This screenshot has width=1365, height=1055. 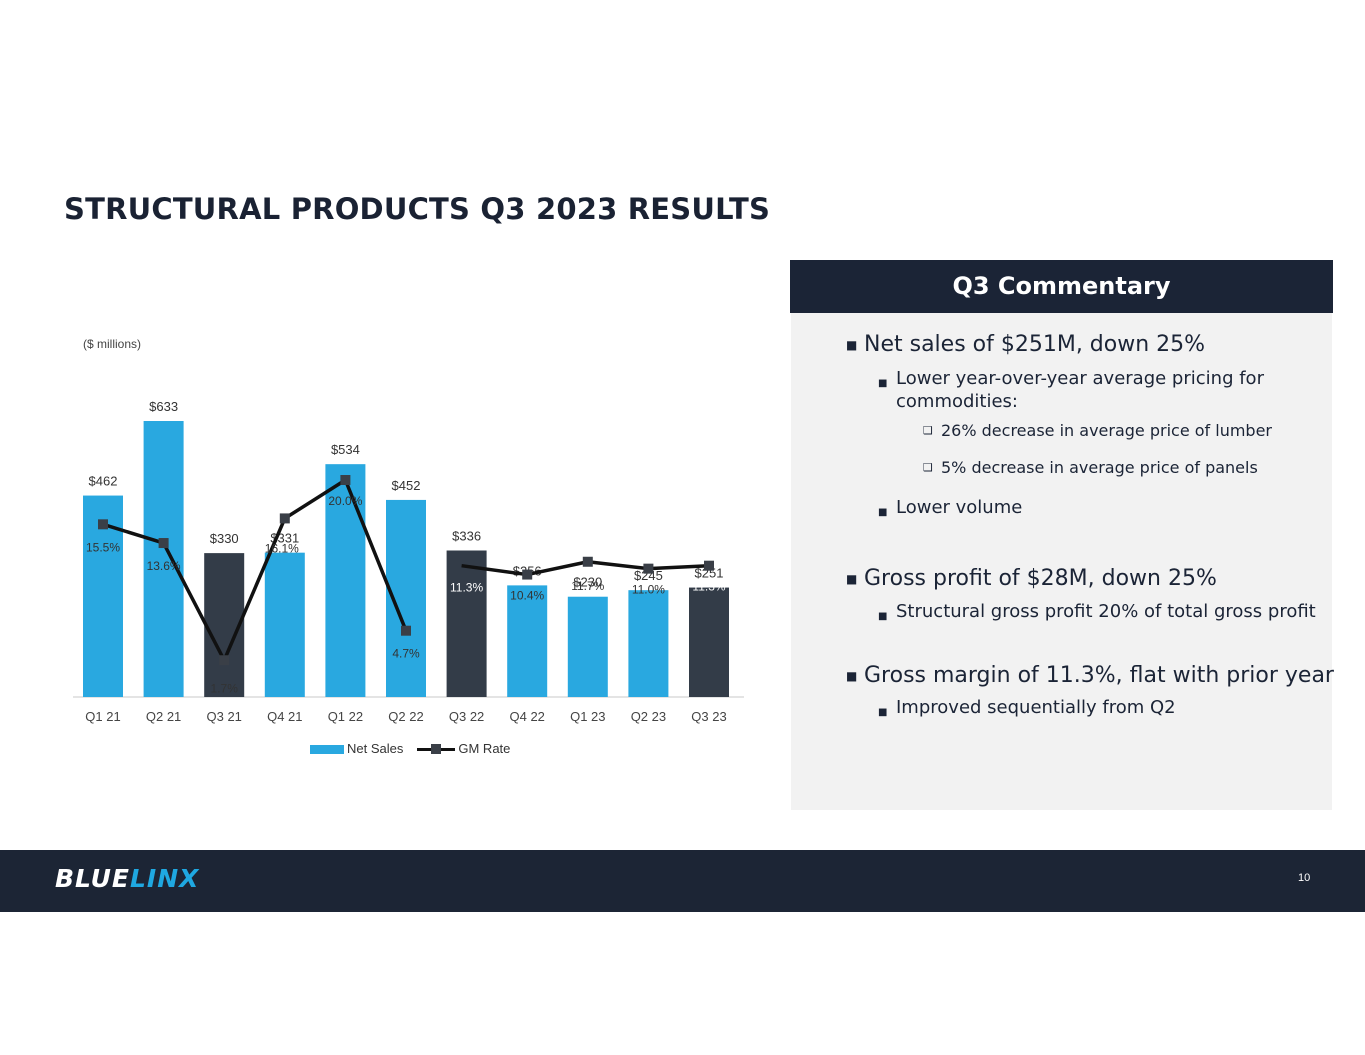 I want to click on commentary-item-lumber: ❑ 26% decrease in average price of lumber, so click(x=1098, y=430).